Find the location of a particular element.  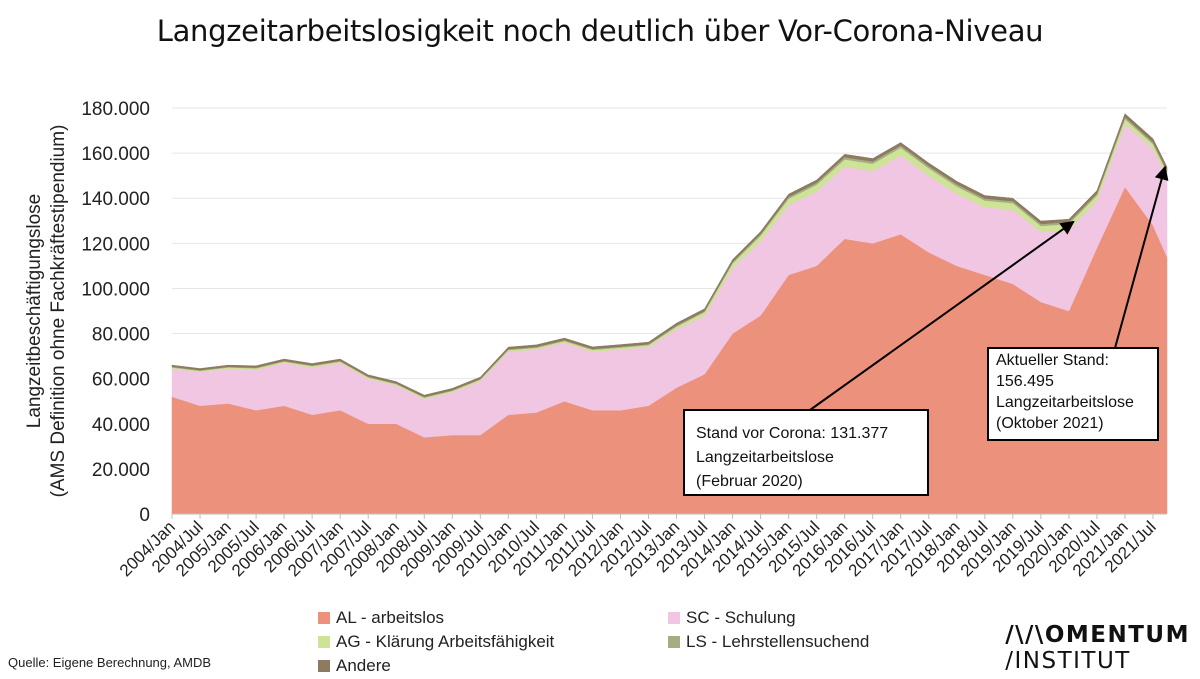

legend-label-ls: LS - Lehrstellensuchend is located at coordinates (778, 641).